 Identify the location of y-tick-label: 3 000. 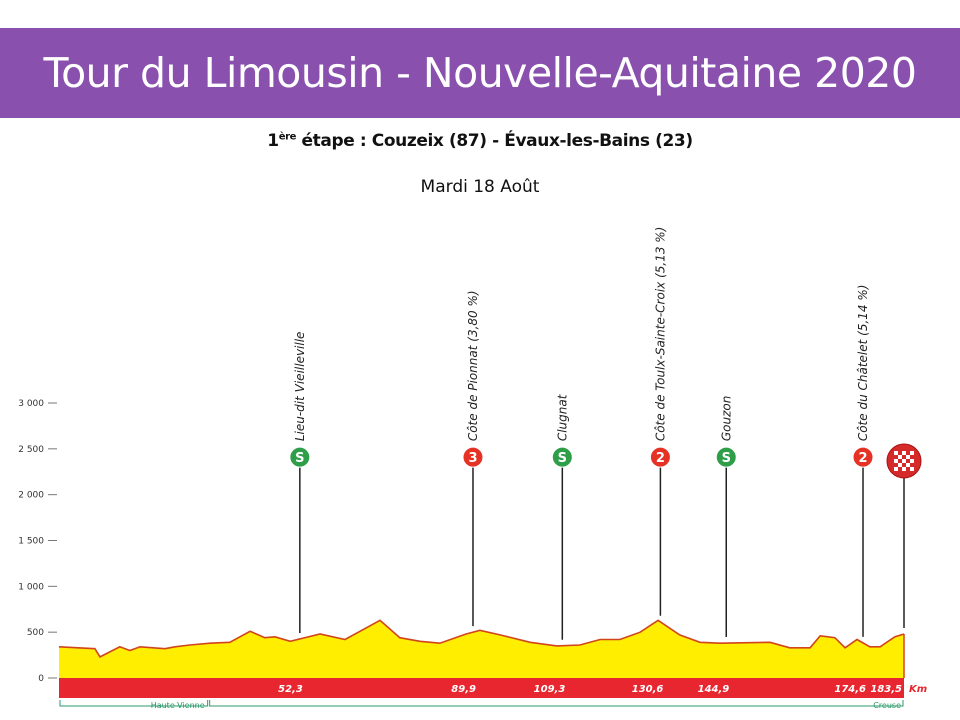
(31, 404).